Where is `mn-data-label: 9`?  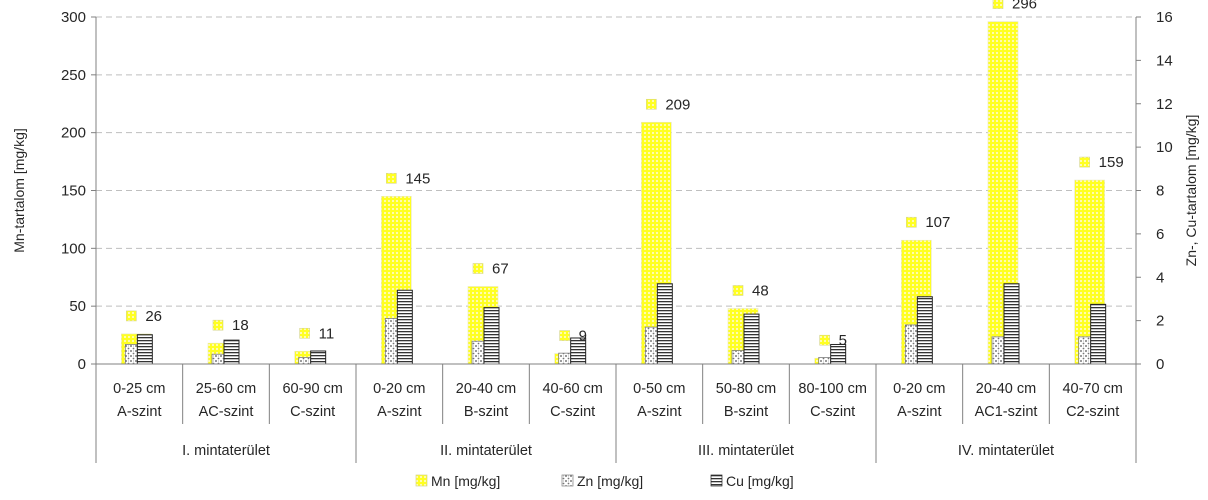 mn-data-label: 9 is located at coordinates (583, 336).